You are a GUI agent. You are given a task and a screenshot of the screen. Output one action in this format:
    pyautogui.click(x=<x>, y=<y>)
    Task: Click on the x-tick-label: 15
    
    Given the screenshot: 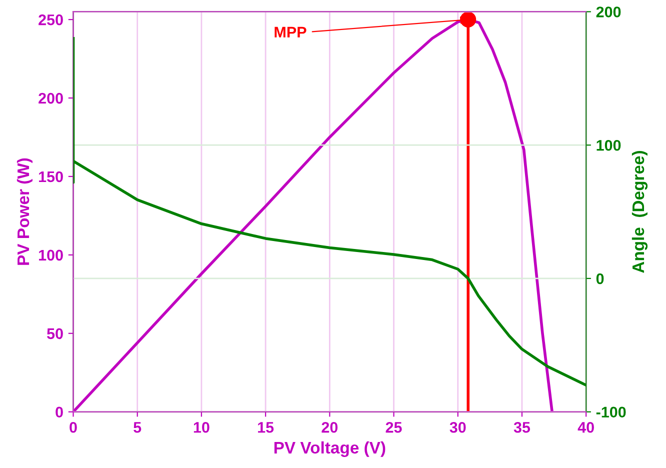 What is the action you would take?
    pyautogui.click(x=266, y=427)
    